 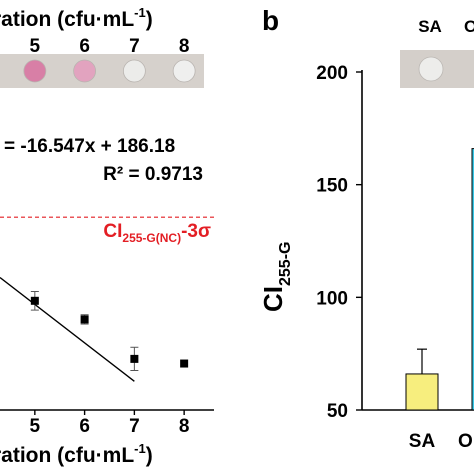 What do you see at coordinates (469, 26) in the screenshot?
I see `right-strip-label-o: O` at bounding box center [469, 26].